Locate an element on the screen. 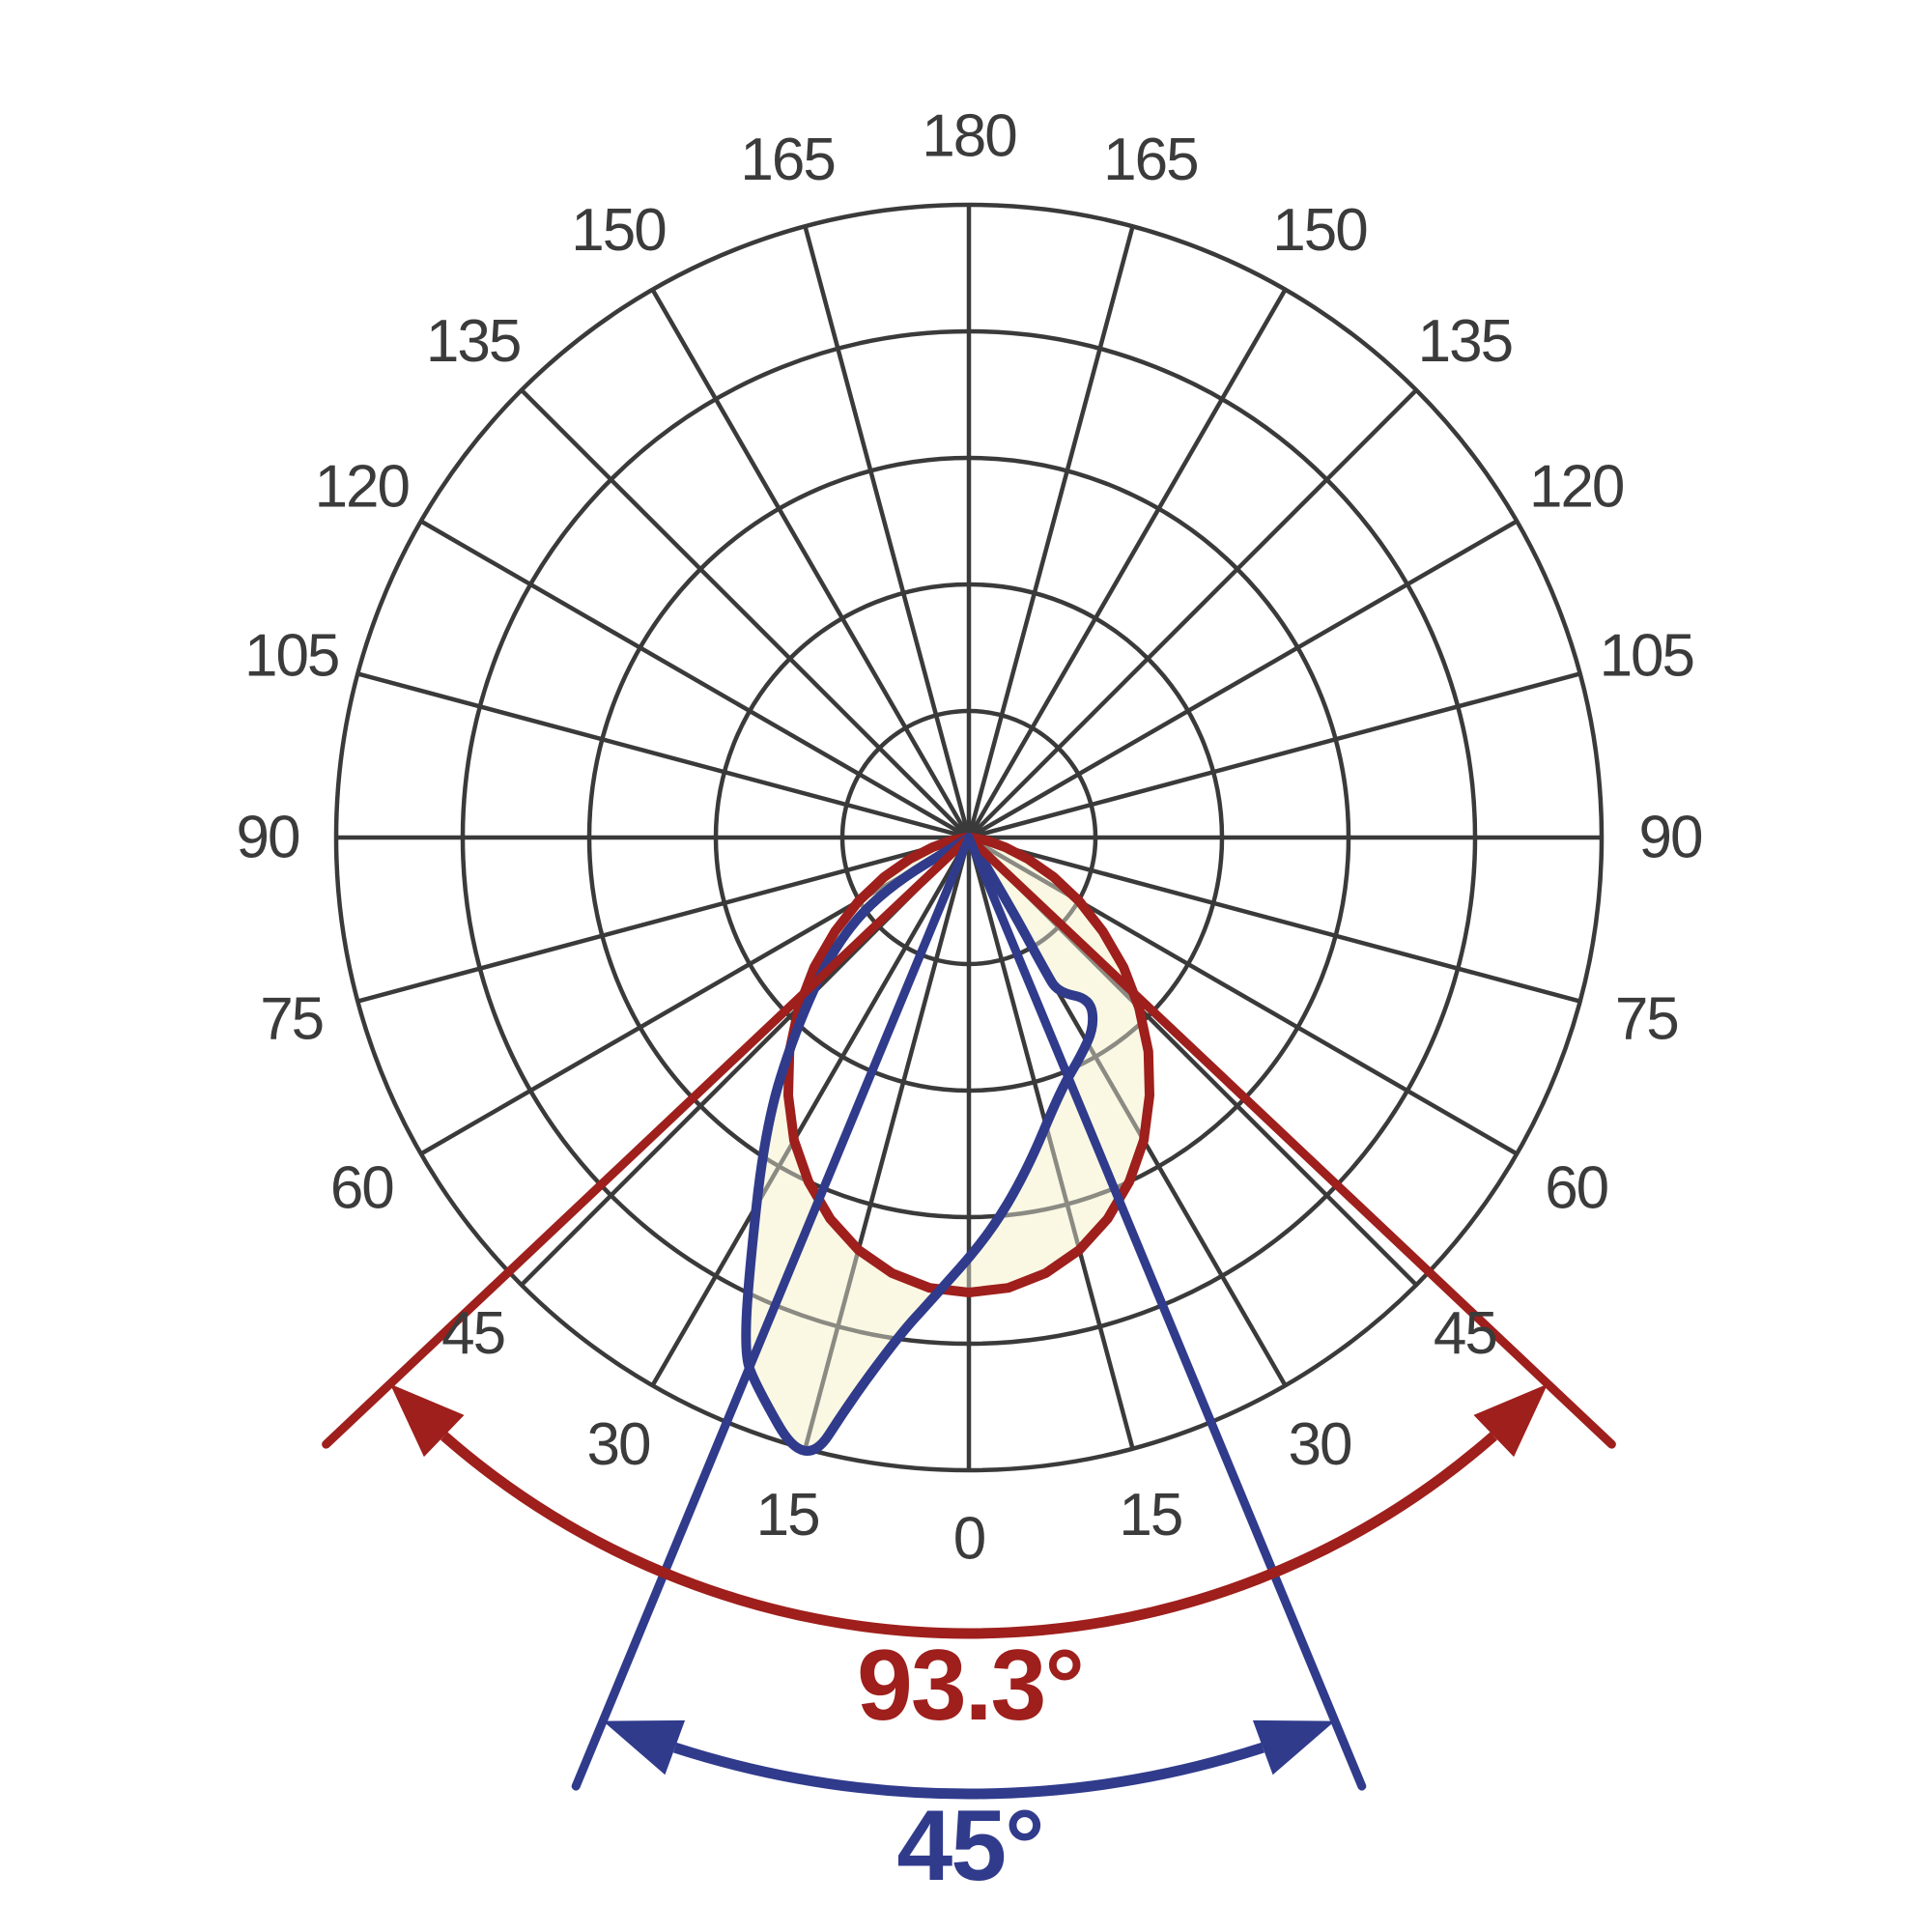 This screenshot has width=1932, height=1932. wide_beam-arc-arrowhead-left is located at coordinates (427, 1420).